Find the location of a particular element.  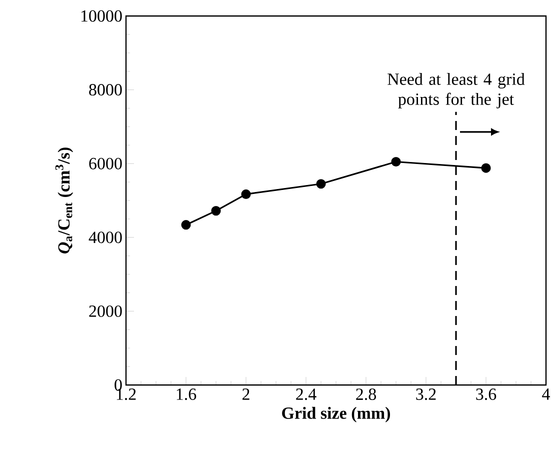

y-tick-label: 4000 is located at coordinates (105, 238).